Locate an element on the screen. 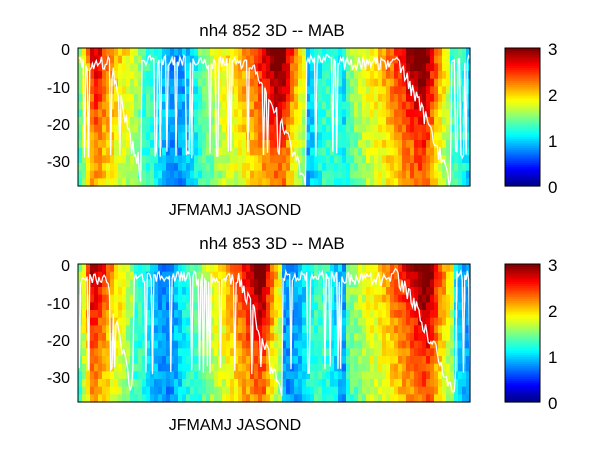  colorbar-tick-label: 0 is located at coordinates (552, 403).